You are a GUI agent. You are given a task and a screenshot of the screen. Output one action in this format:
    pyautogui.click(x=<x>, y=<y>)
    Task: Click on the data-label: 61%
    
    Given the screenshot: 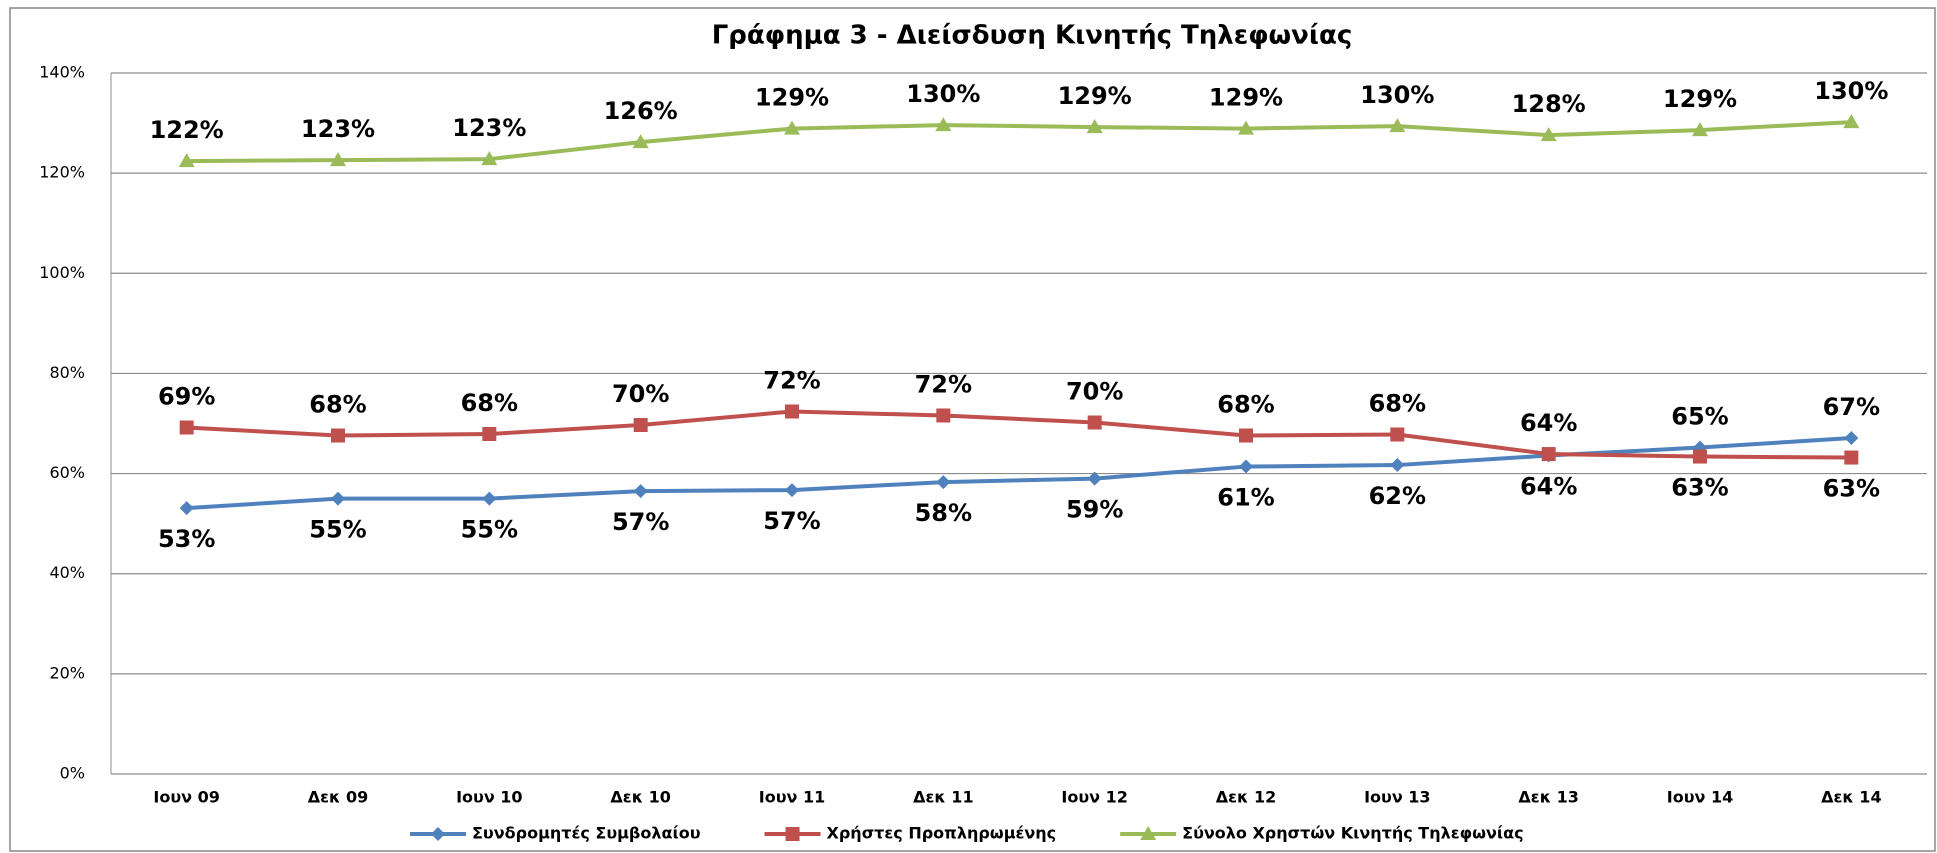 What is the action you would take?
    pyautogui.click(x=1245, y=498)
    